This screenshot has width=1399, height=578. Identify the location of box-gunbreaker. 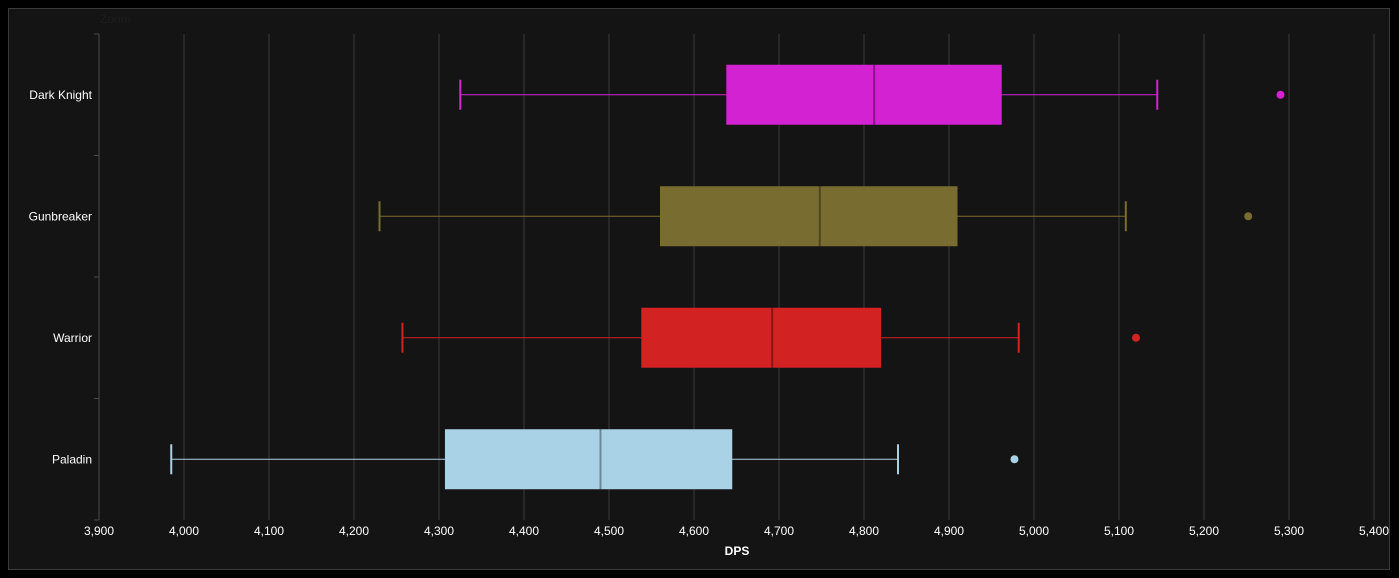
(815, 216).